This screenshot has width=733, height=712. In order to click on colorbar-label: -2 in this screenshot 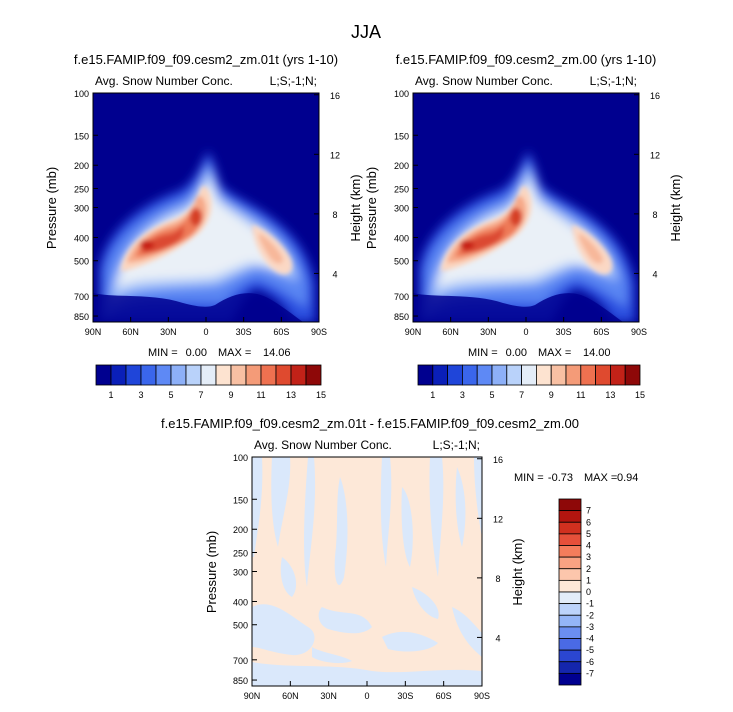, I will do `click(590, 615)`.